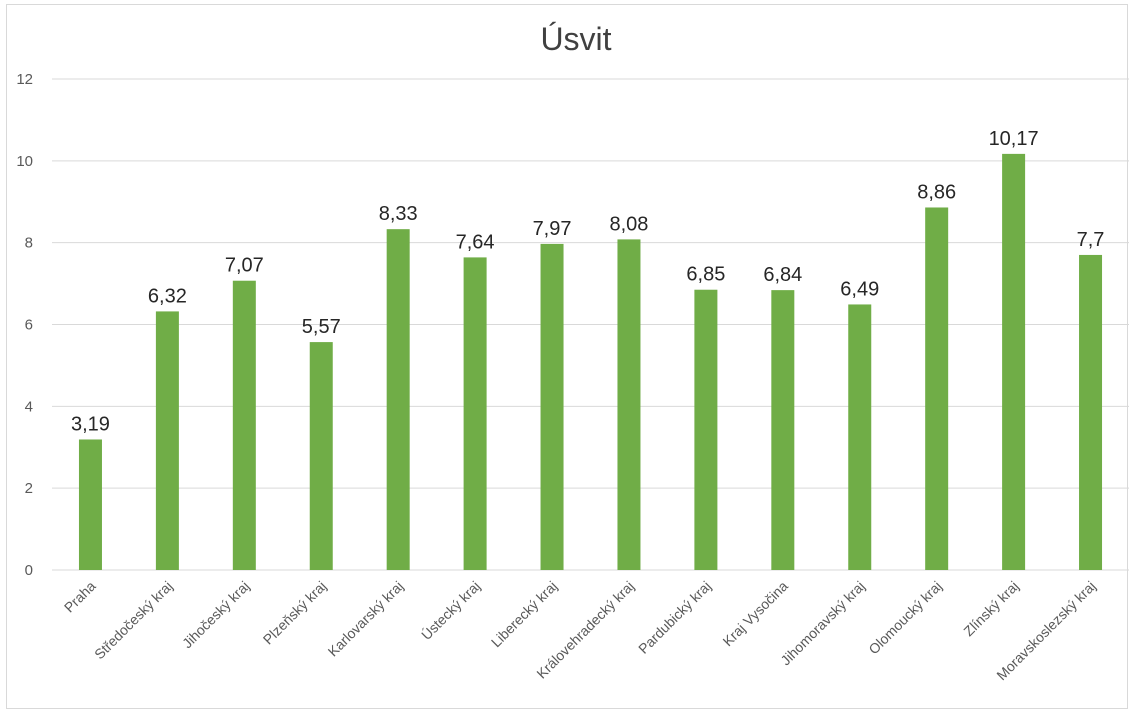 The height and width of the screenshot is (713, 1134). I want to click on data-label: 10,17, so click(1014, 139).